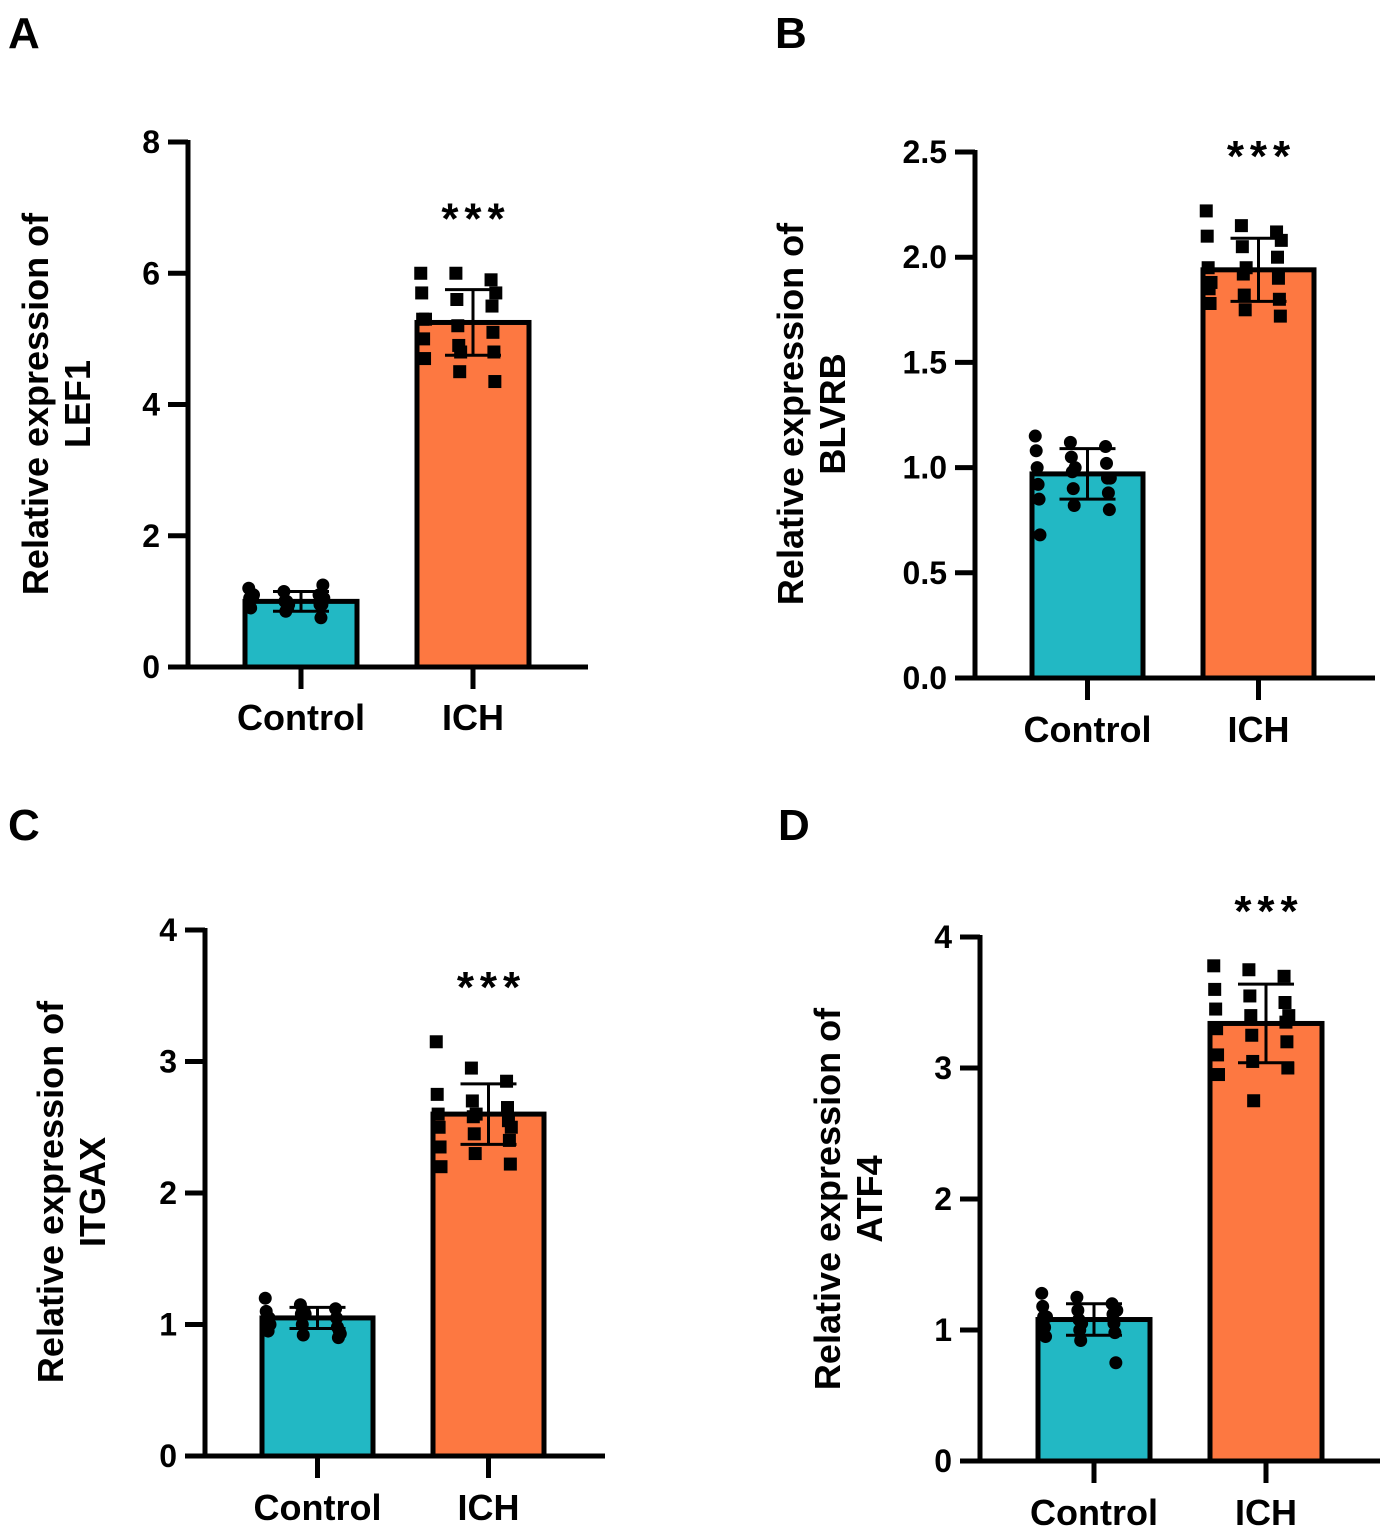 The image size is (1390, 1535). I want to click on y-axis-label: Relative expression ofATF4, so click(848, 1198).